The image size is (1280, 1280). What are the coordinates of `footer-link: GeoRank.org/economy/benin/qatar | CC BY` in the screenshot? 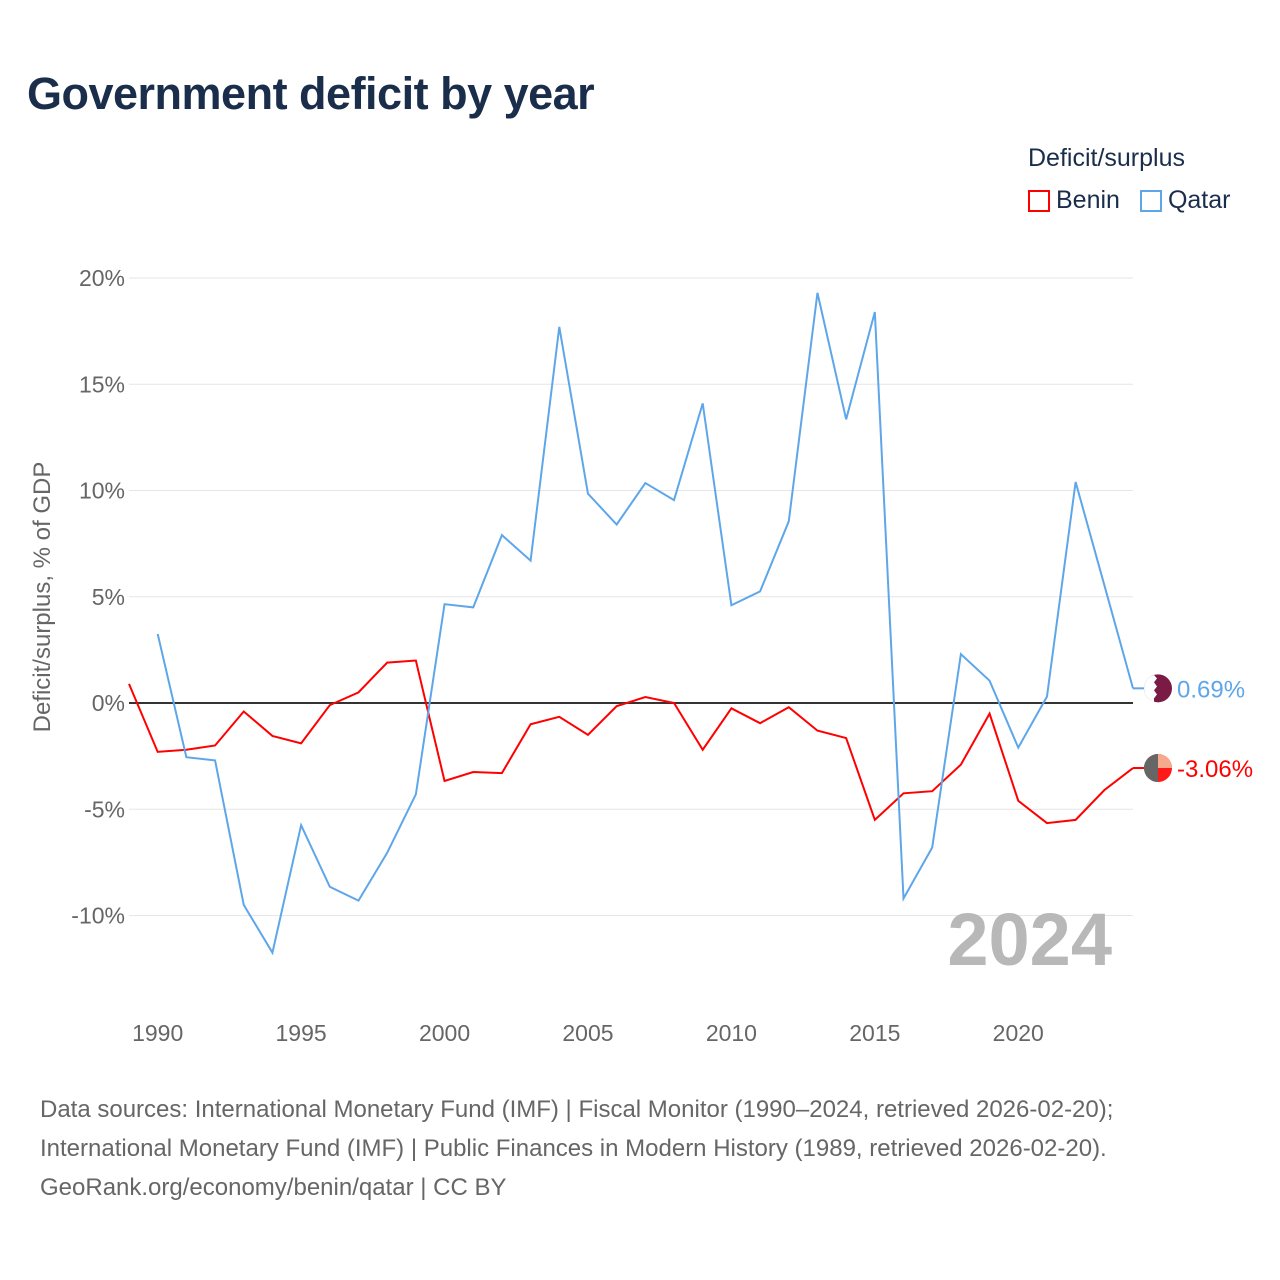 It's located at (273, 1187).